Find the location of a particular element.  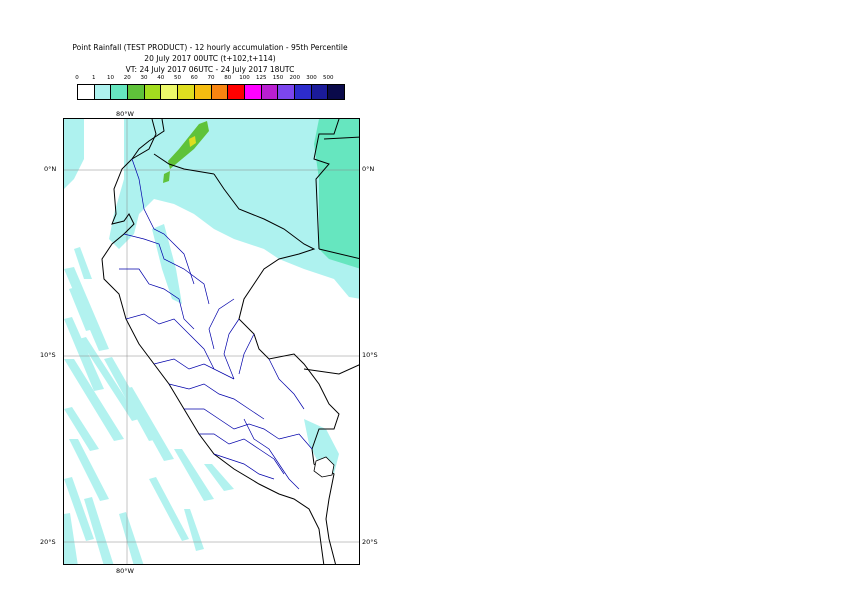

lon-label-top: 80°W is located at coordinates (125, 114).